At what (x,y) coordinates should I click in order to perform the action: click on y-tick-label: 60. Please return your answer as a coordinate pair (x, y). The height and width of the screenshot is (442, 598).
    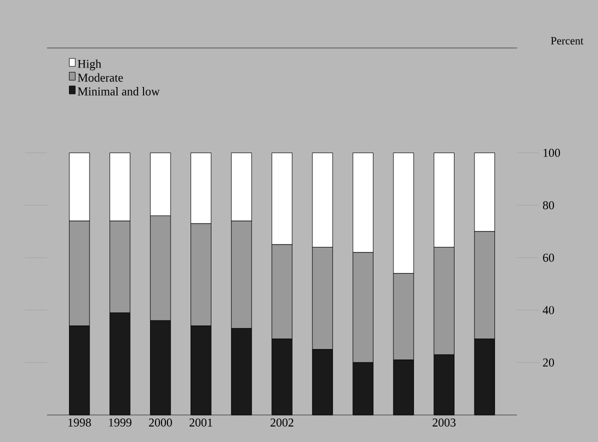
    Looking at the image, I should click on (548, 258).